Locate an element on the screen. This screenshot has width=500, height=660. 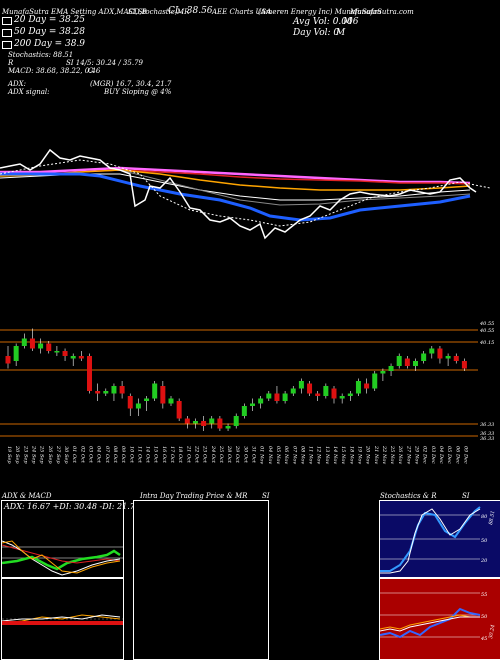
ema-orange-line is located at coordinates (235, 180).